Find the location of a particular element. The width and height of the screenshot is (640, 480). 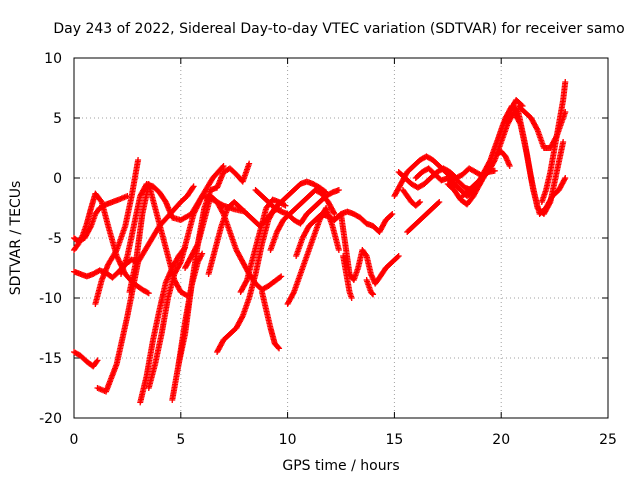

series-arc10 is located at coordinates (186, 277).